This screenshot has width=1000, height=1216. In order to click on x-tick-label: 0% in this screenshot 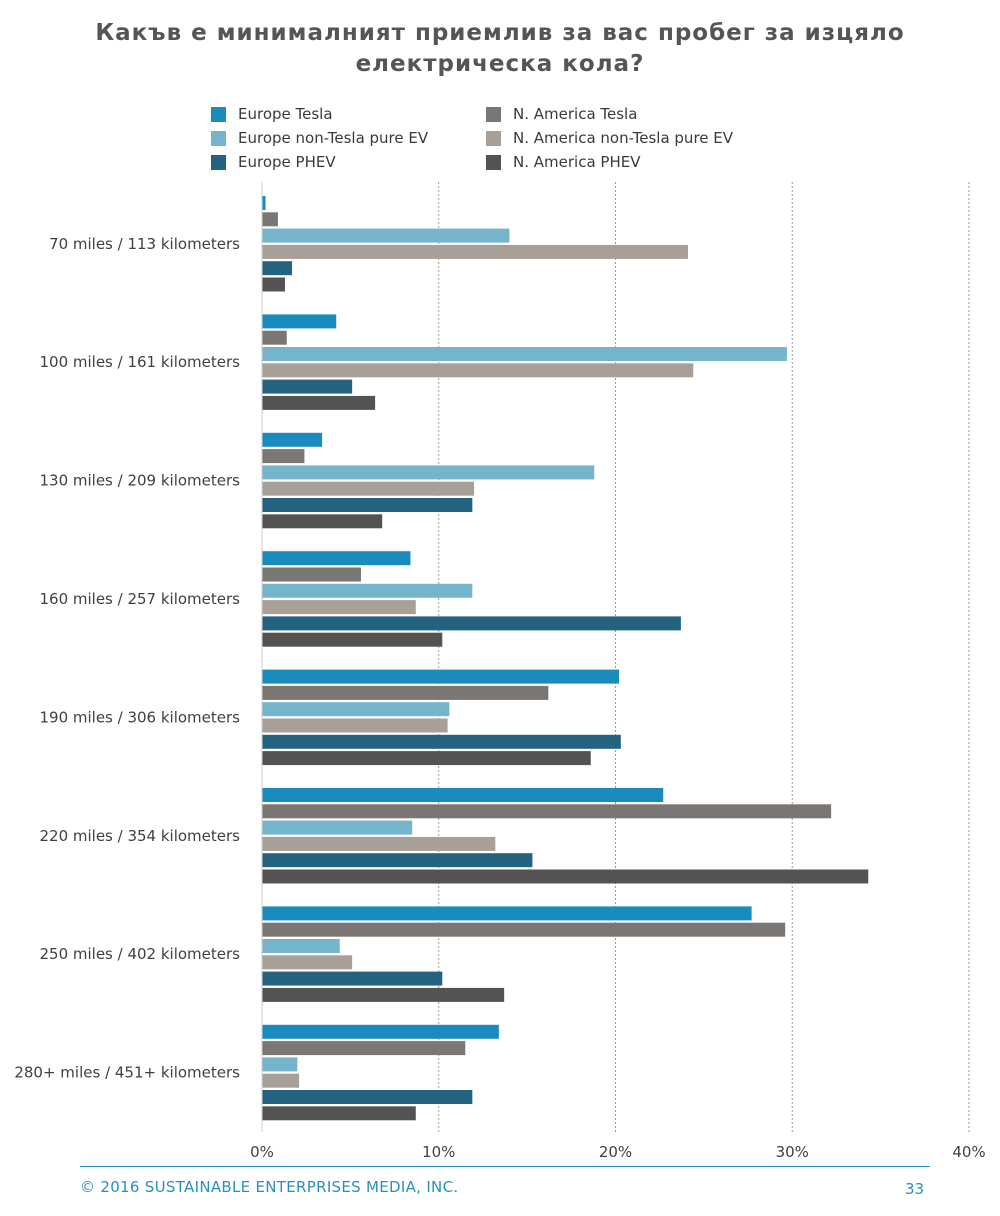, I will do `click(262, 1152)`.